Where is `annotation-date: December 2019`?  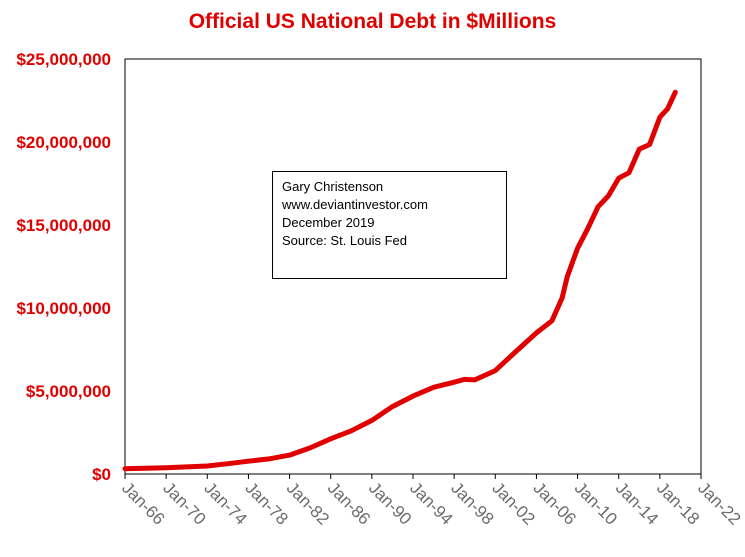
annotation-date: December 2019 is located at coordinates (328, 222).